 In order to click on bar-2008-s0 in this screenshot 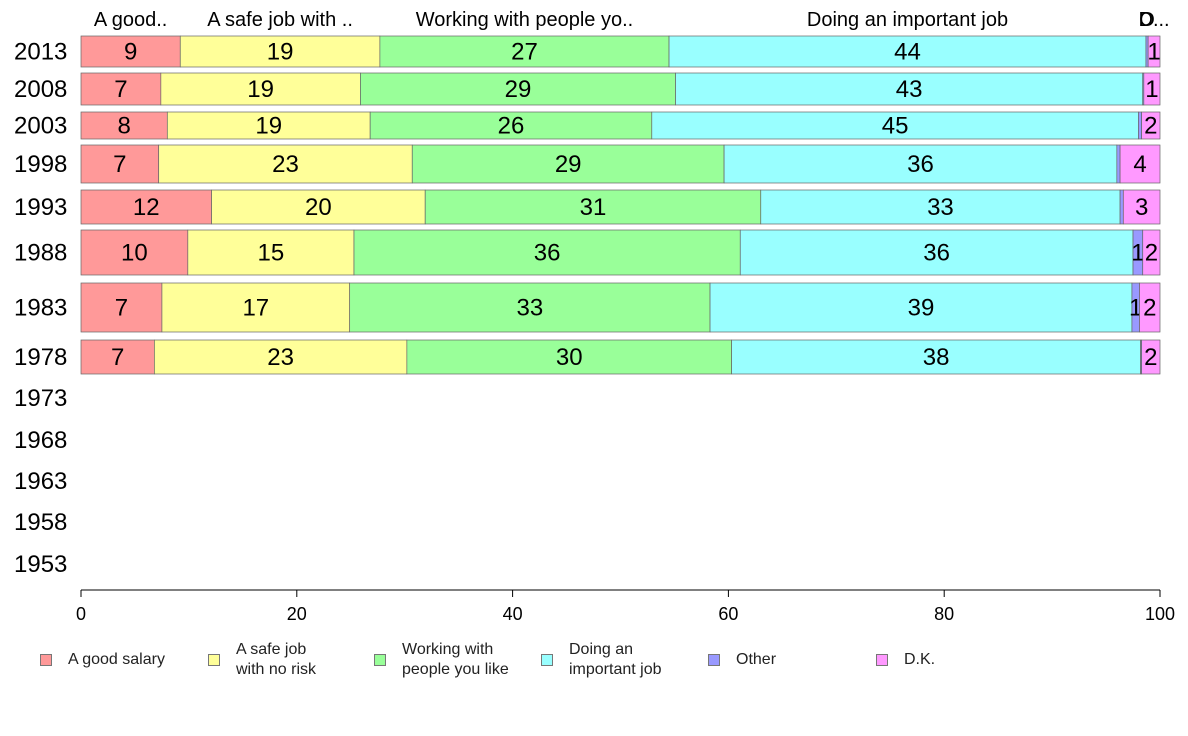, I will do `click(121, 89)`.